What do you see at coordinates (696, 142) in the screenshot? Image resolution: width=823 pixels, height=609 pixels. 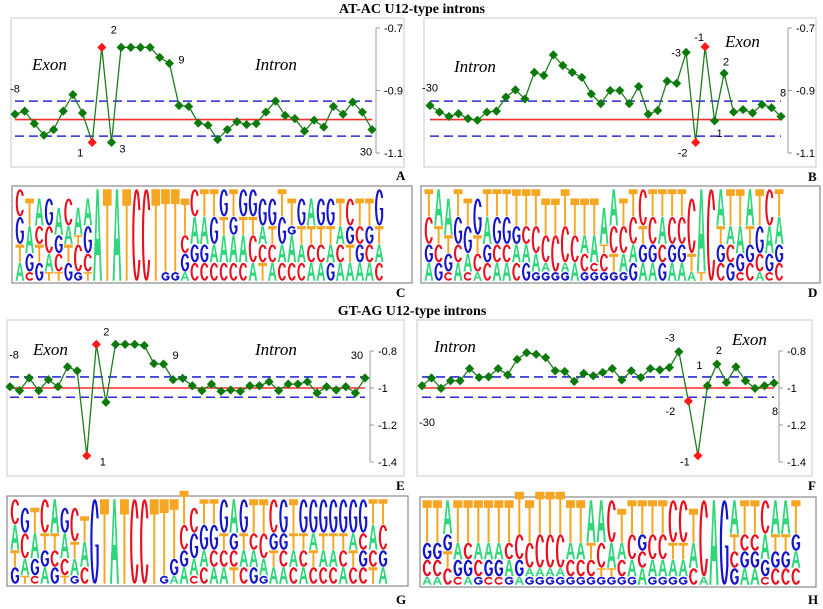 I see `highlighted-point` at bounding box center [696, 142].